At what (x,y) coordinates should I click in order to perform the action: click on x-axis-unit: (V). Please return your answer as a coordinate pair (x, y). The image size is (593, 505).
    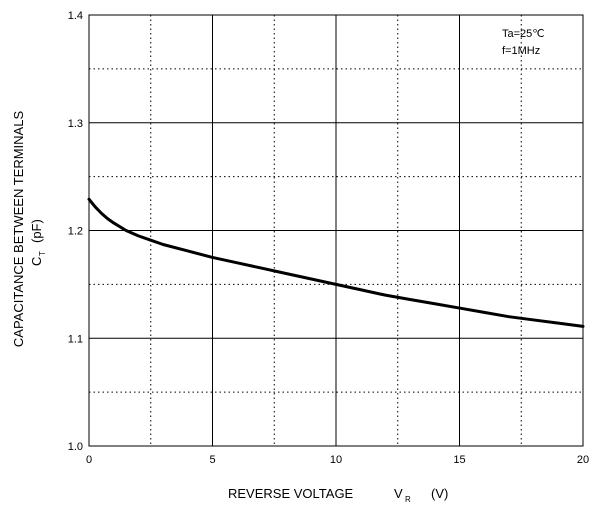
    Looking at the image, I should click on (439, 493).